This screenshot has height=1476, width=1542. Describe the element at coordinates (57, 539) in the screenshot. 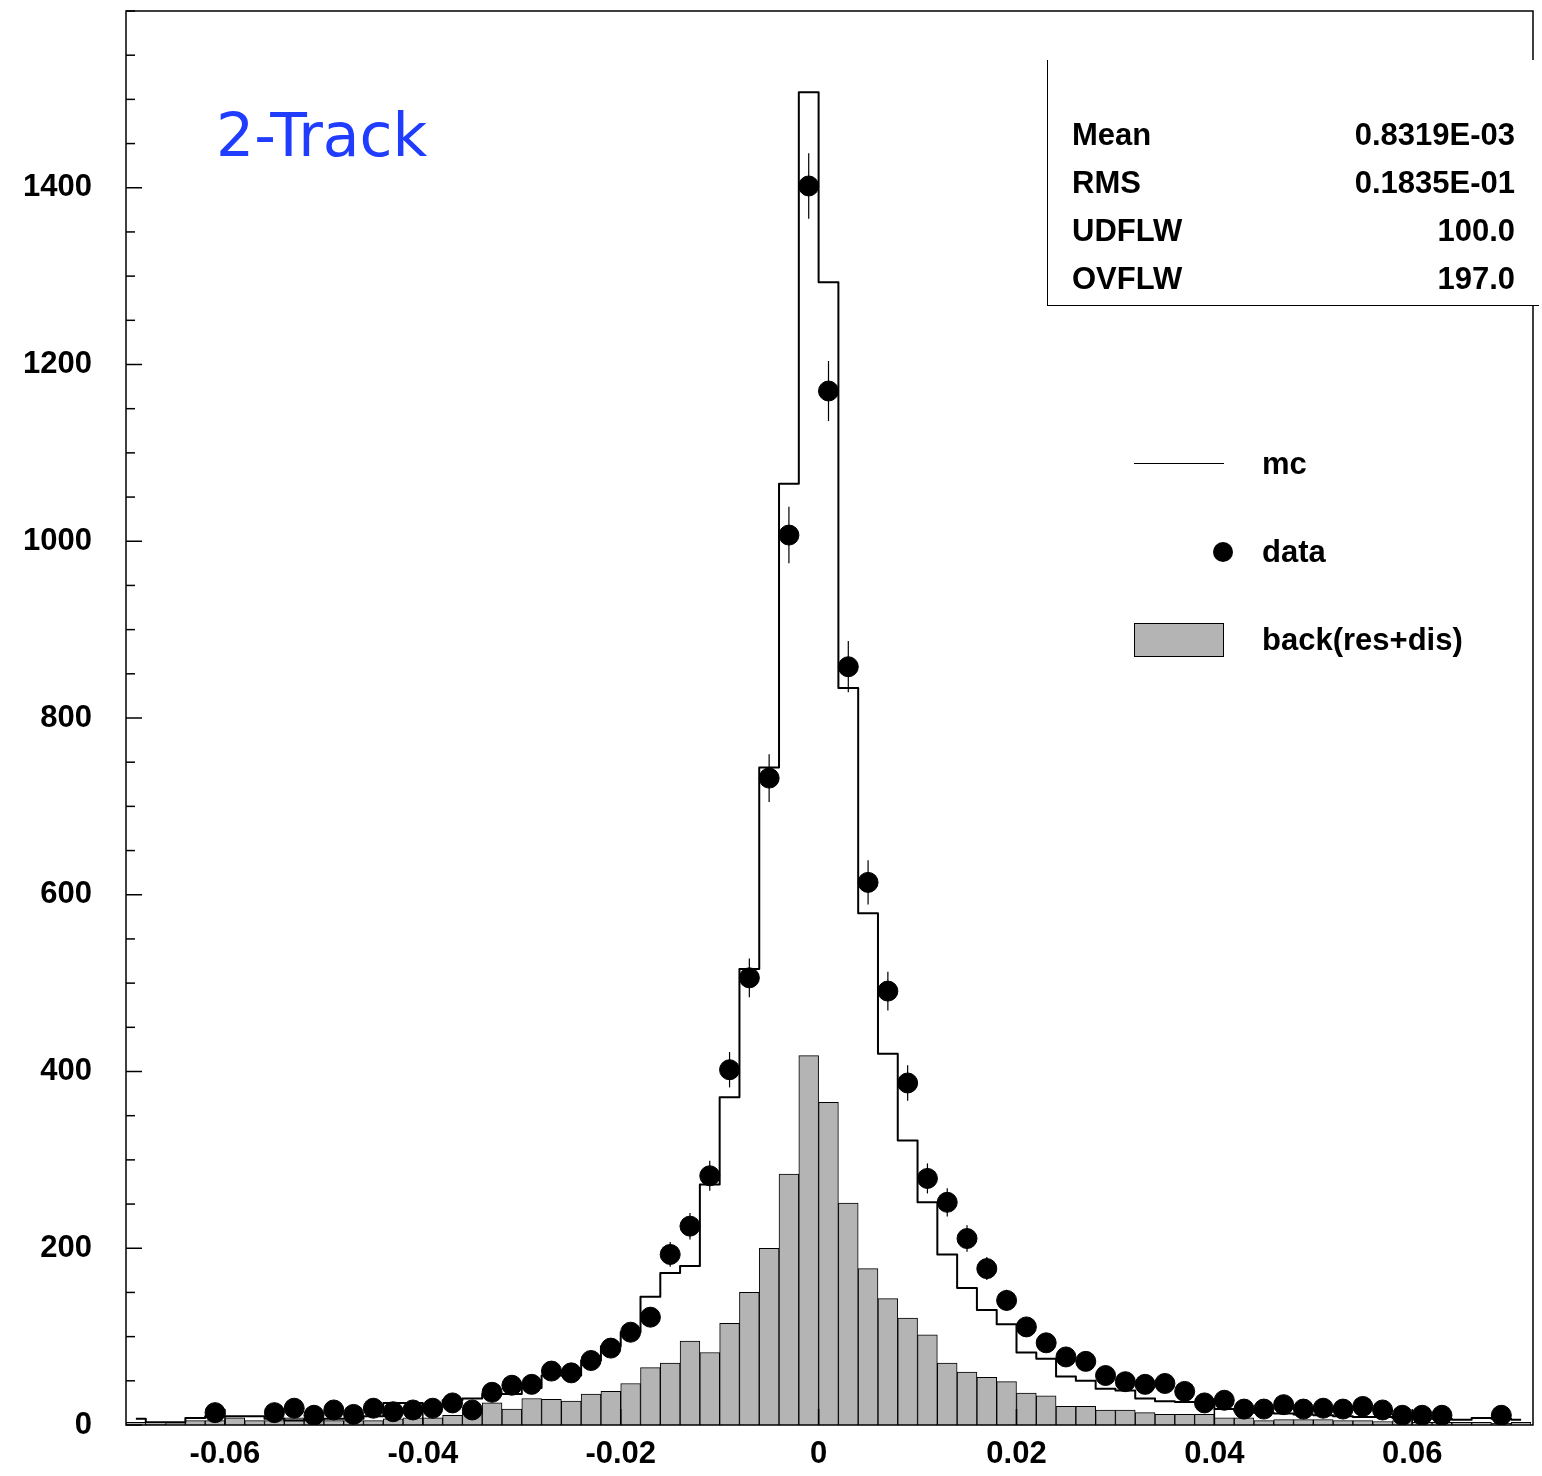

I see `y-tick-label: 1000` at that location.